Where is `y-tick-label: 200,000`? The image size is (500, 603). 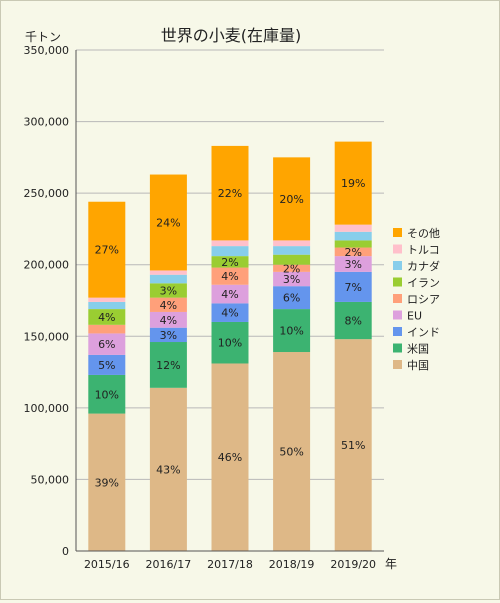 y-tick-label: 200,000 is located at coordinates (47, 265).